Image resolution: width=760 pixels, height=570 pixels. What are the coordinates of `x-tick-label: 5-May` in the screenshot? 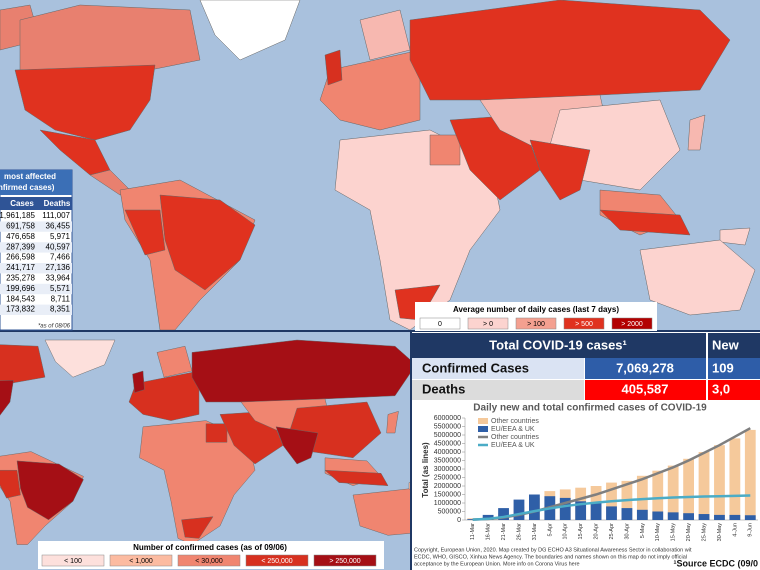 It's located at (643, 531).